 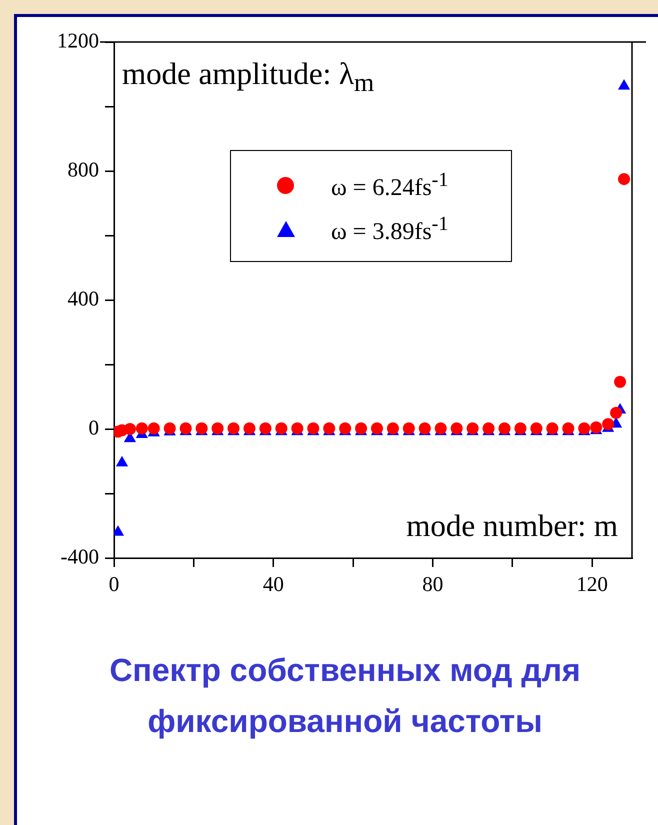 I want to click on x-tick-label: 120, so click(x=592, y=584).